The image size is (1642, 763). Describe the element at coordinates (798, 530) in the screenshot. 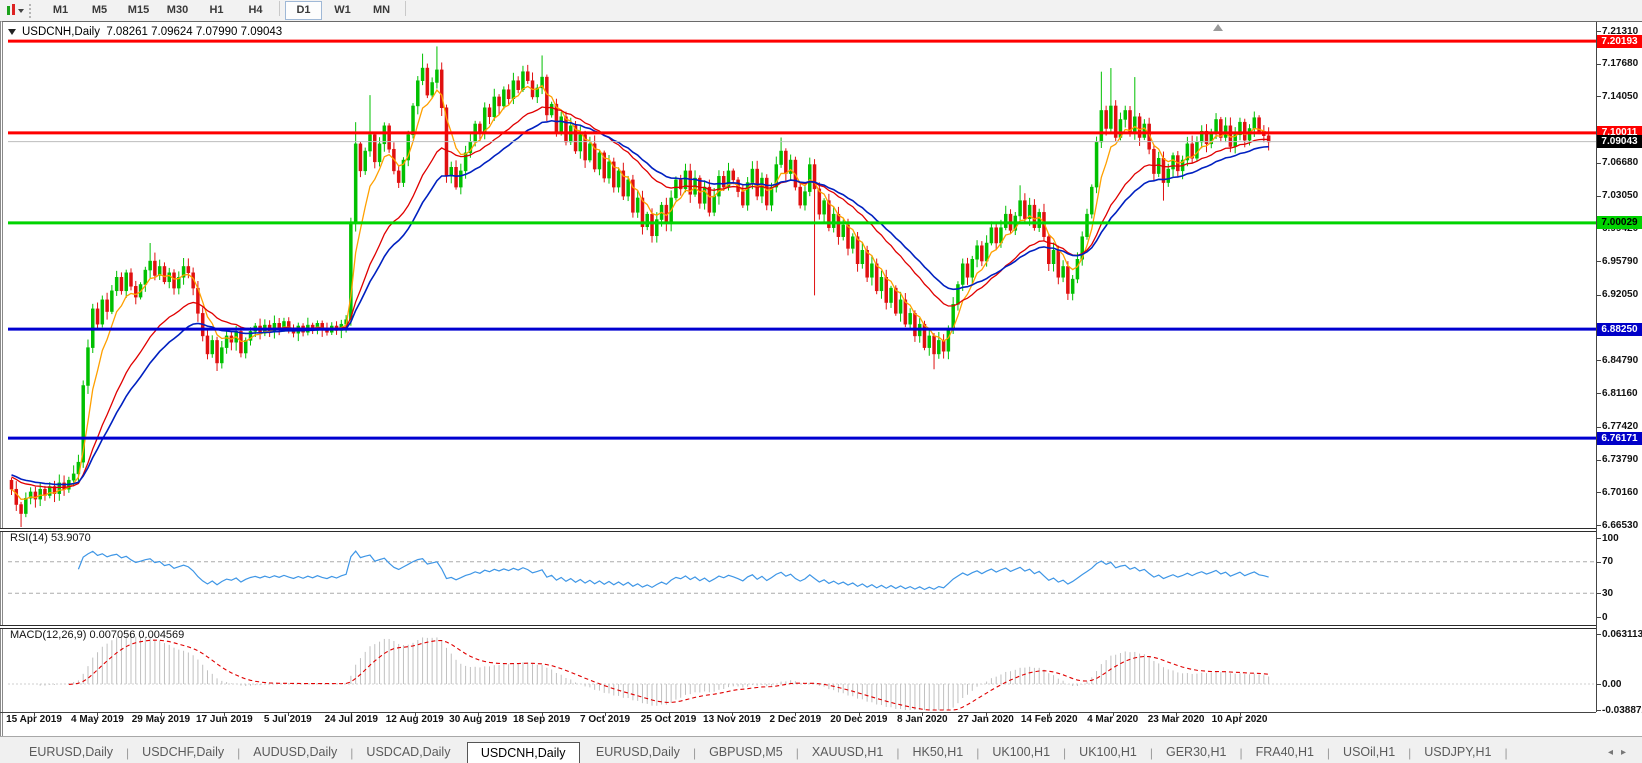

I see `rsi-panel-separator` at that location.